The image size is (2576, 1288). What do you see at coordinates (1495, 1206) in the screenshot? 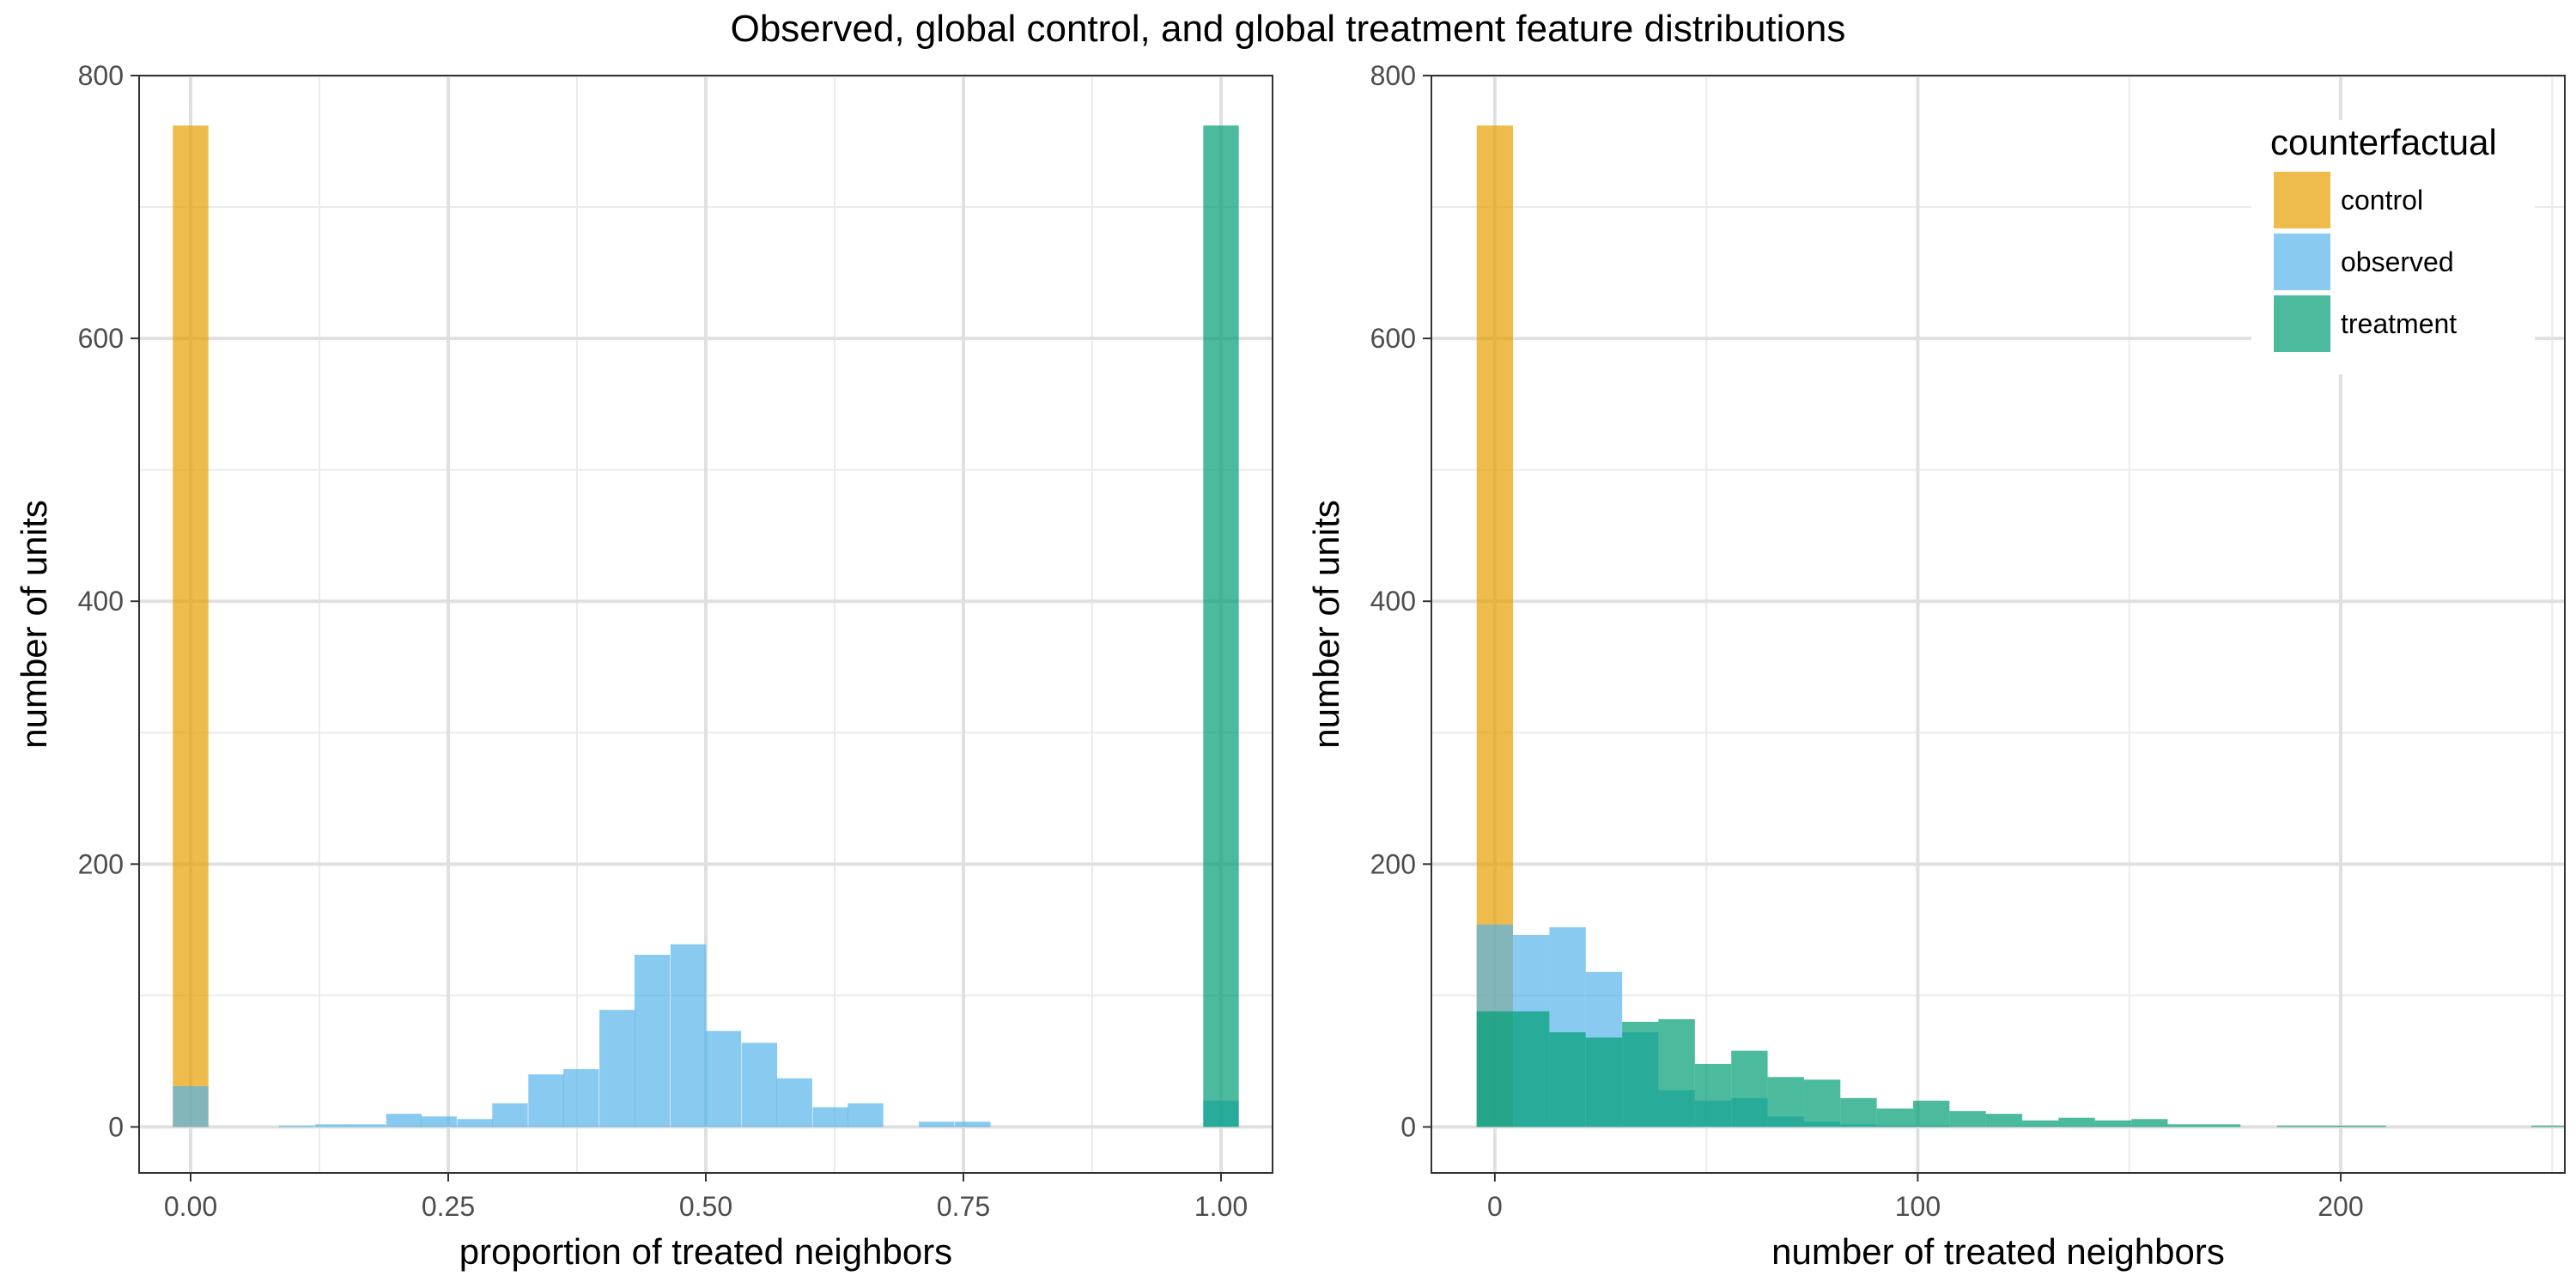
I see `x-tick-label: 0` at bounding box center [1495, 1206].